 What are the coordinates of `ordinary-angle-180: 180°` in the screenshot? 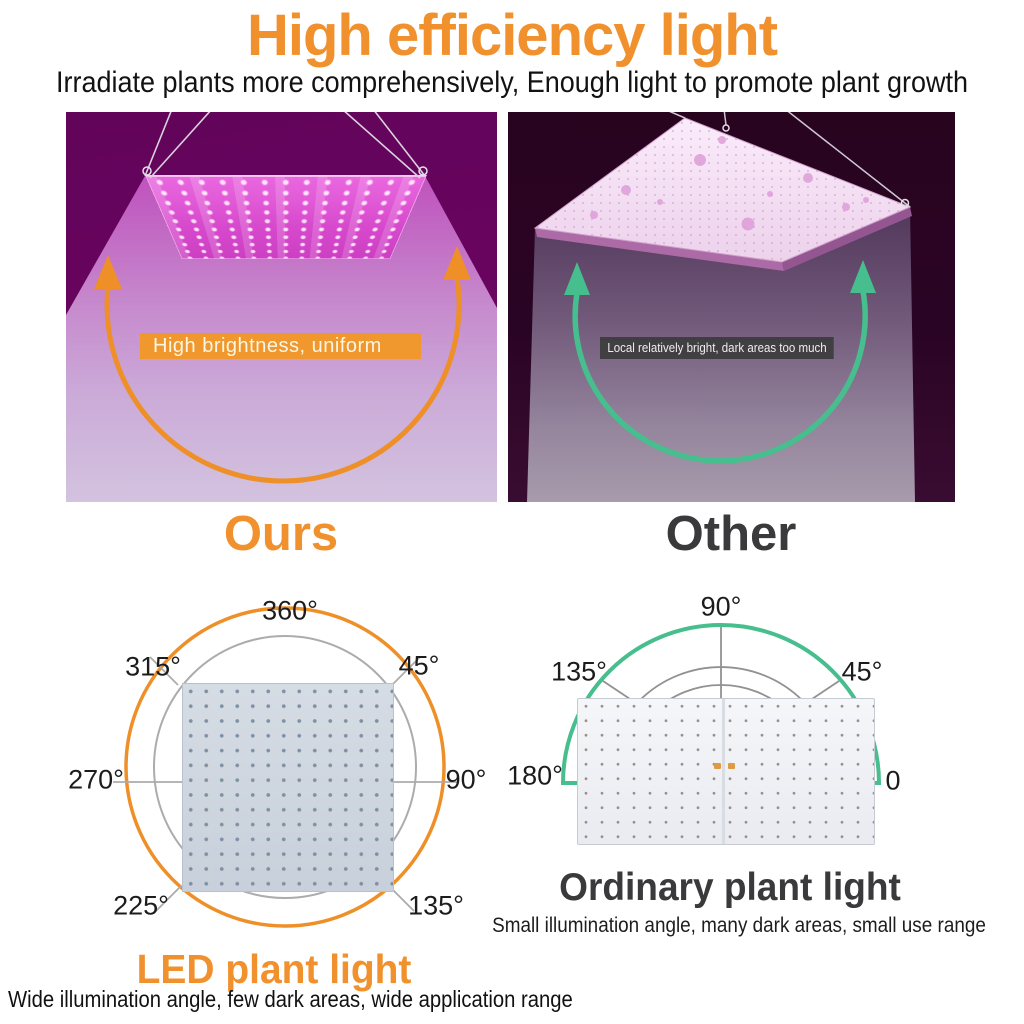 It's located at (535, 775).